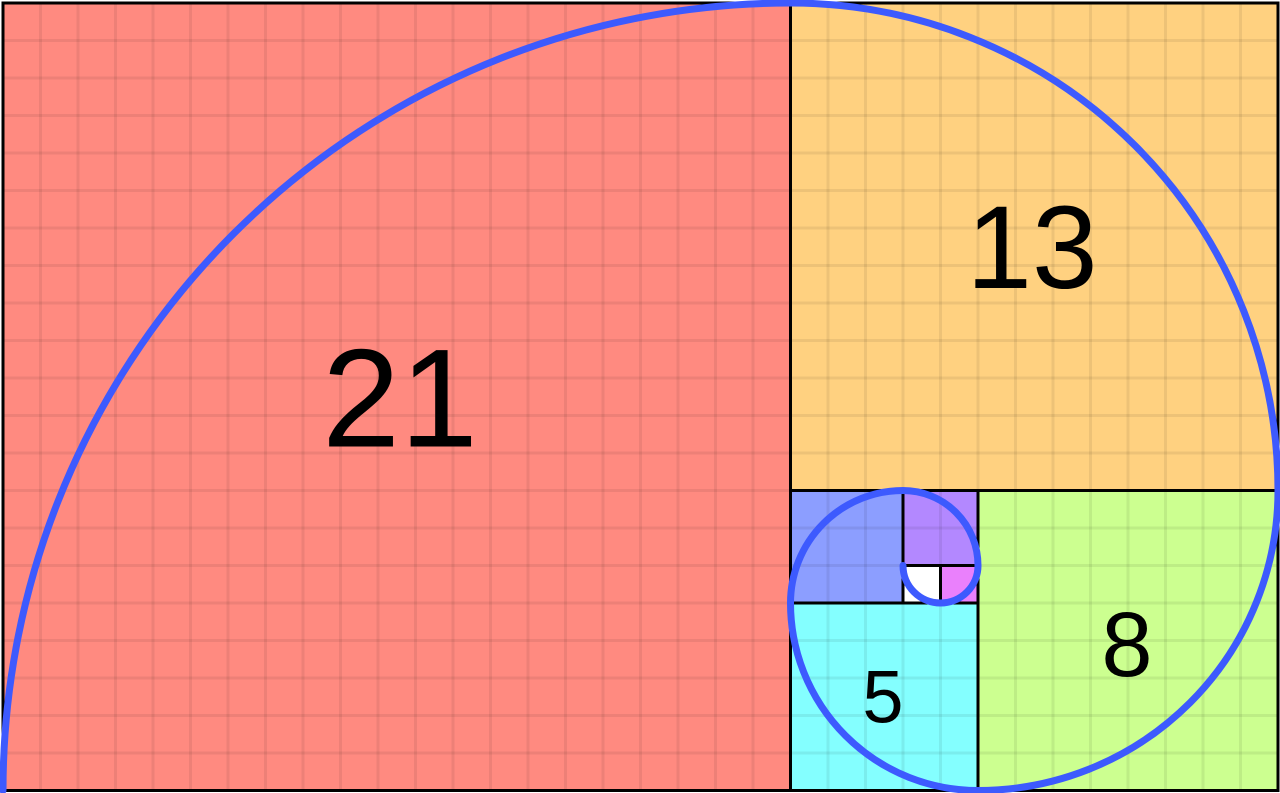 The height and width of the screenshot is (793, 1280). What do you see at coordinates (1126, 645) in the screenshot?
I see `square-label-8: 8` at bounding box center [1126, 645].